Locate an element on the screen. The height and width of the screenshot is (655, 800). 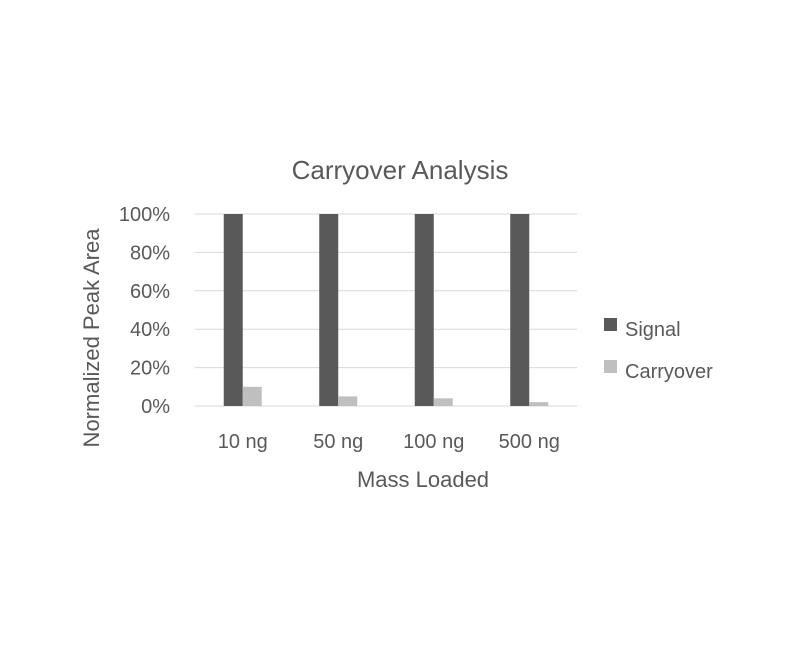
y-tick-label: 60% is located at coordinates (150, 292).